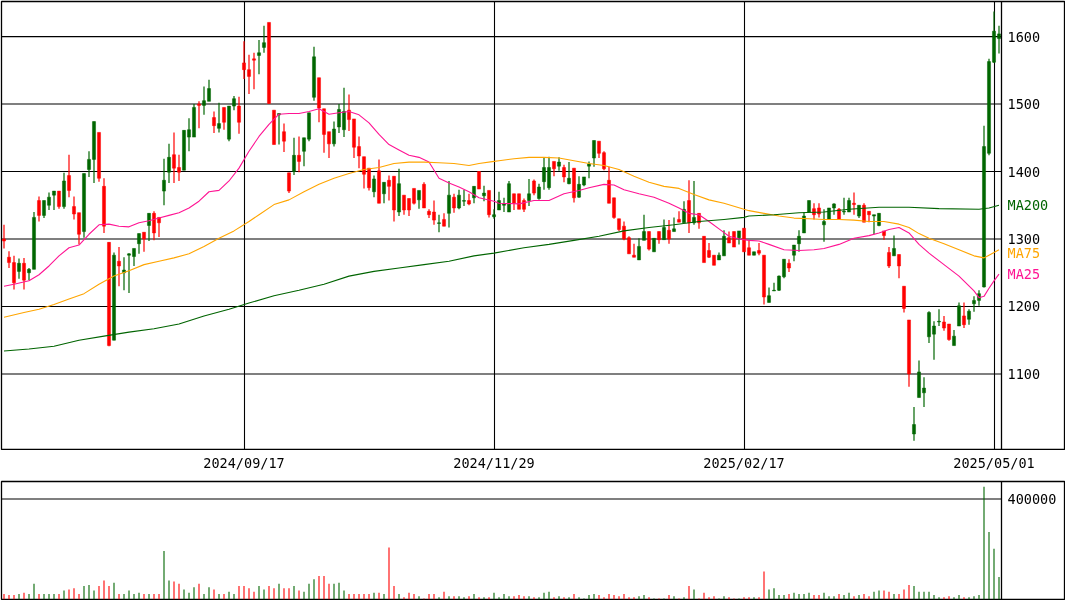 This screenshot has width=1065, height=600. What do you see at coordinates (244, 462) in the screenshot?
I see `x-tick-label: 2024/09/17` at bounding box center [244, 462].